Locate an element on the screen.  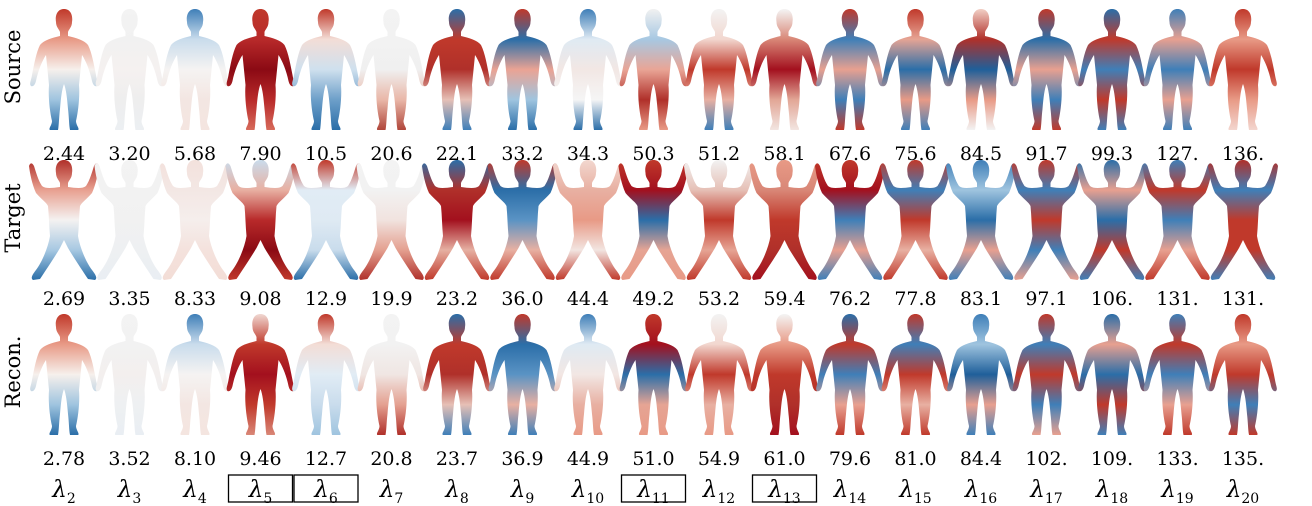
eigenvalue: 54.9 is located at coordinates (719, 459).